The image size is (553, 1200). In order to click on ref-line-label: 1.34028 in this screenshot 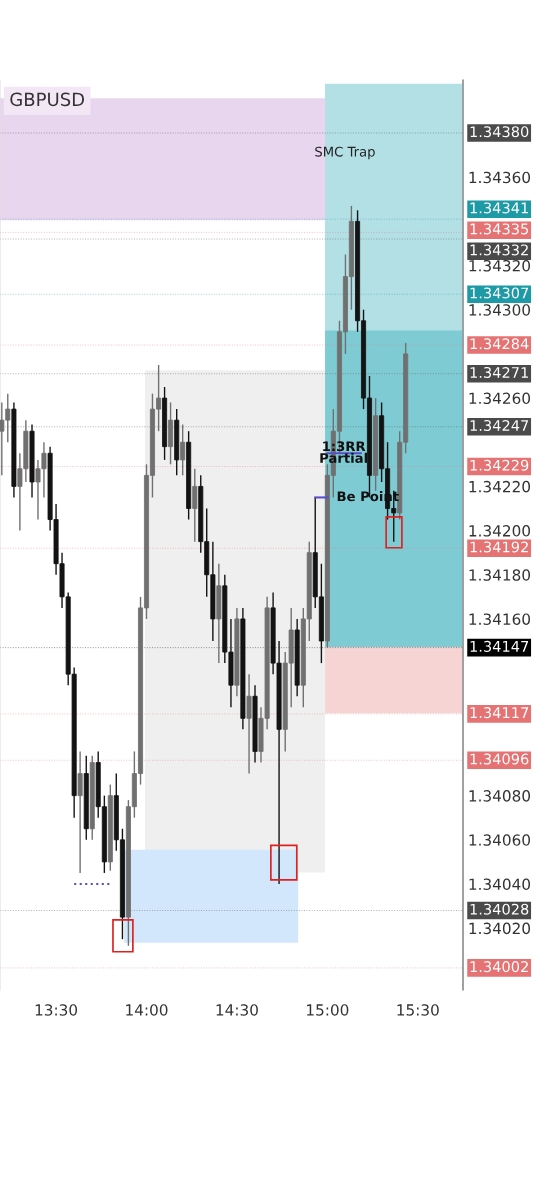, I will do `click(499, 909)`.